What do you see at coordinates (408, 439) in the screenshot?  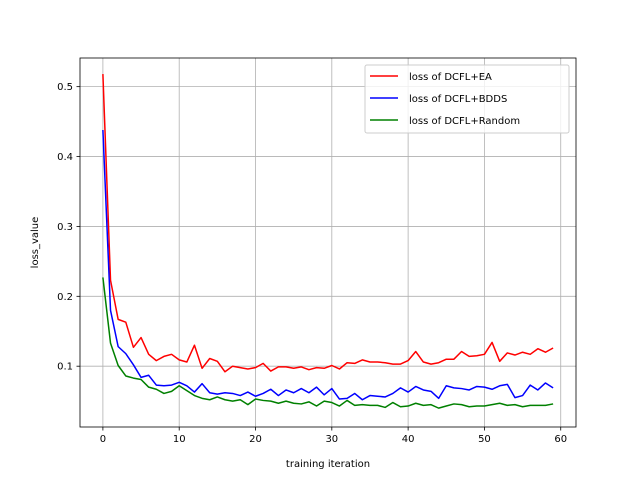 I see `x-tick-label: 40` at bounding box center [408, 439].